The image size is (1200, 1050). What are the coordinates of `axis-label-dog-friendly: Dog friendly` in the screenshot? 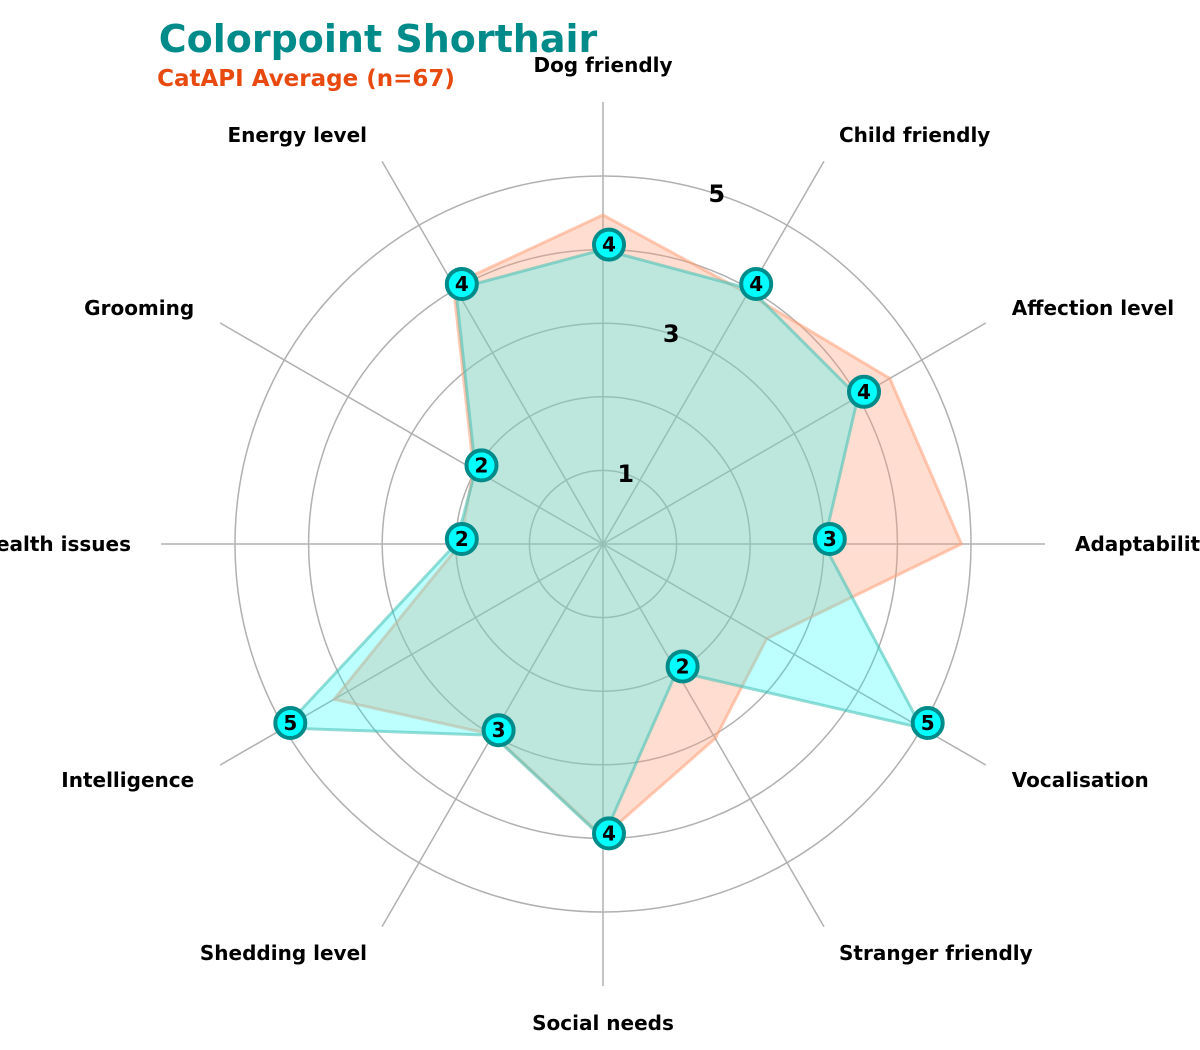 It's located at (602, 65).